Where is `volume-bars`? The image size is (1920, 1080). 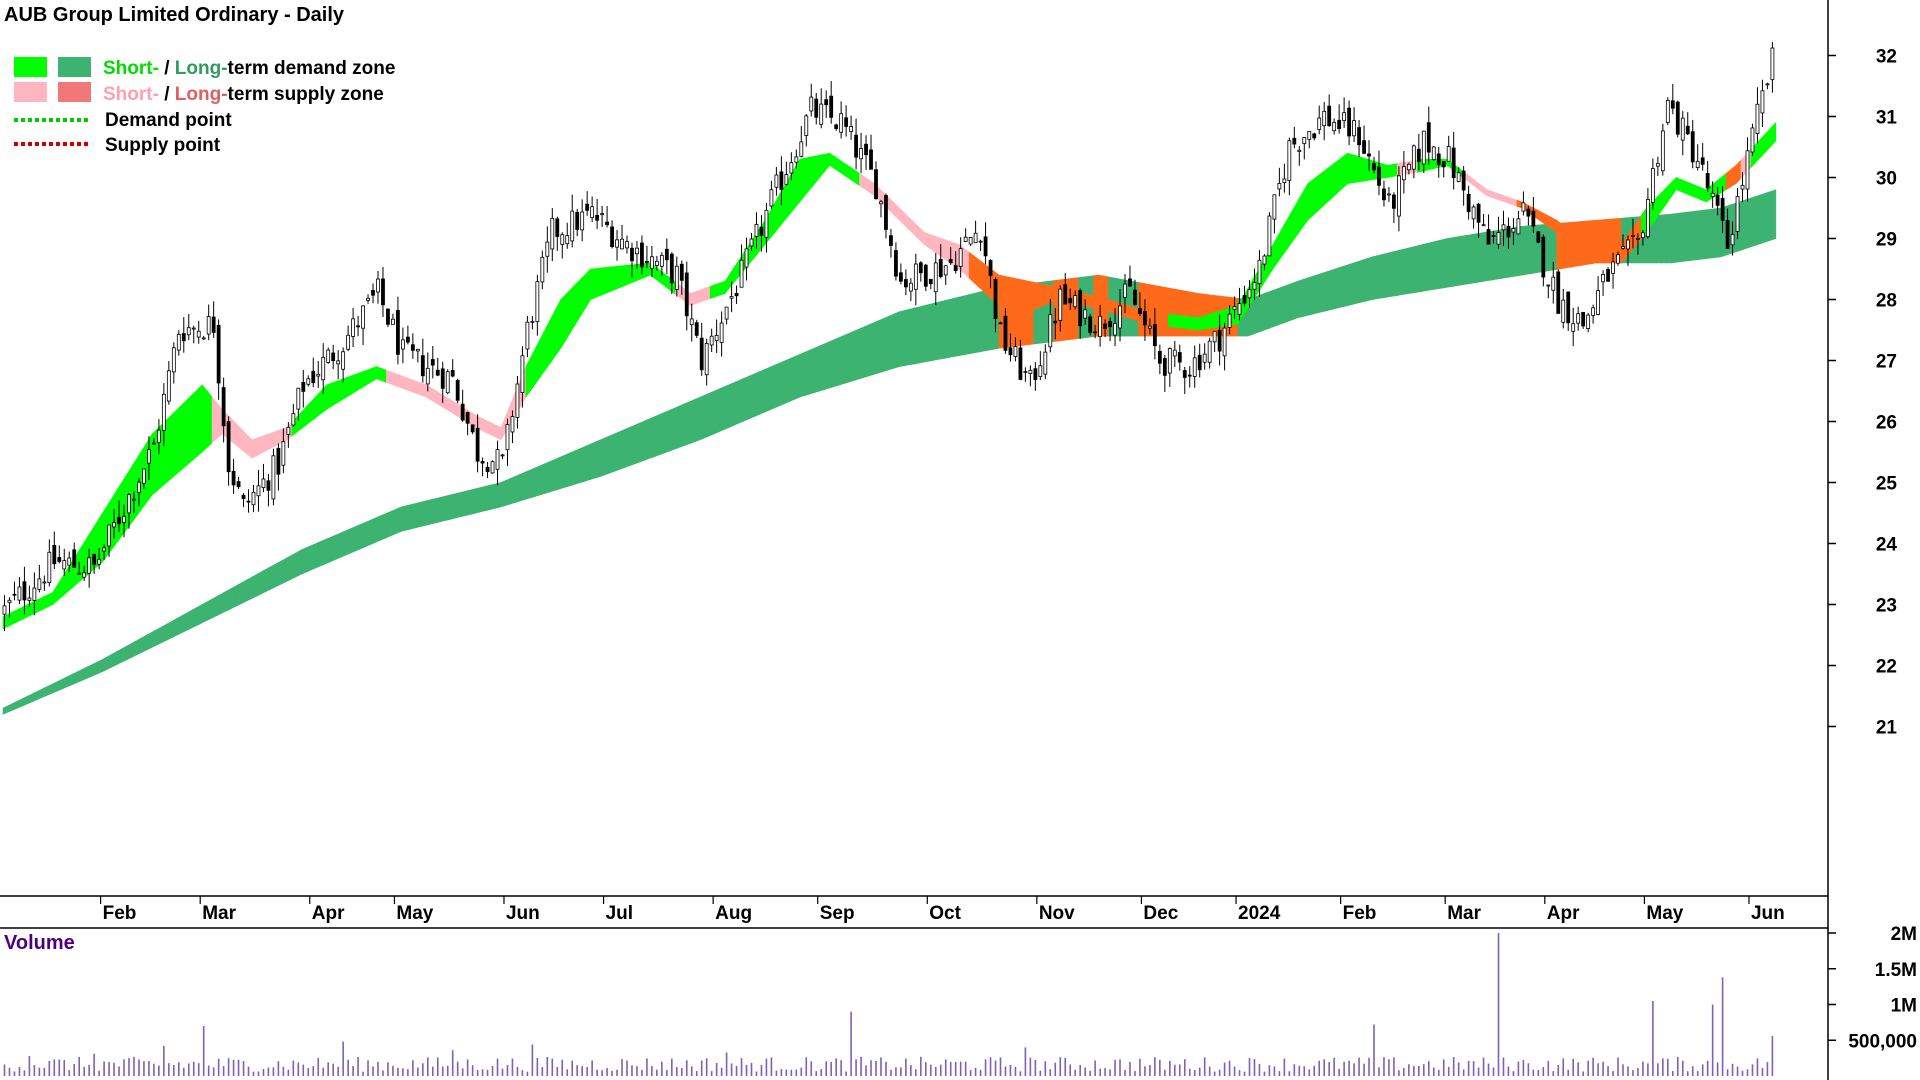
volume-bars is located at coordinates (888, 1004).